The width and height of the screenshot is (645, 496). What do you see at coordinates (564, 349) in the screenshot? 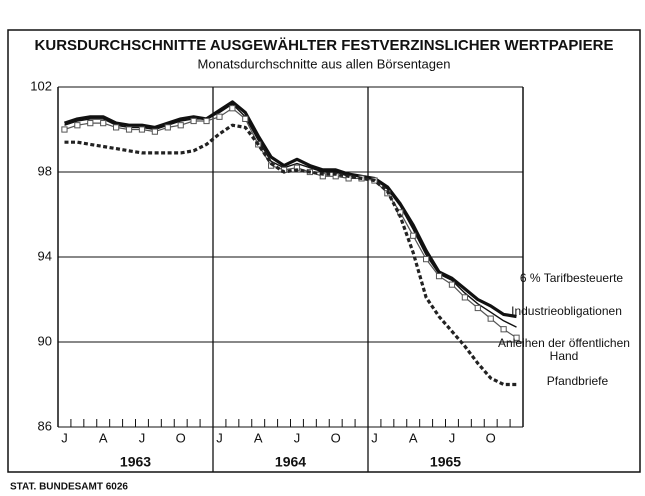
I see `series-label: Anleihen der öffentlichen Hand` at bounding box center [564, 349].